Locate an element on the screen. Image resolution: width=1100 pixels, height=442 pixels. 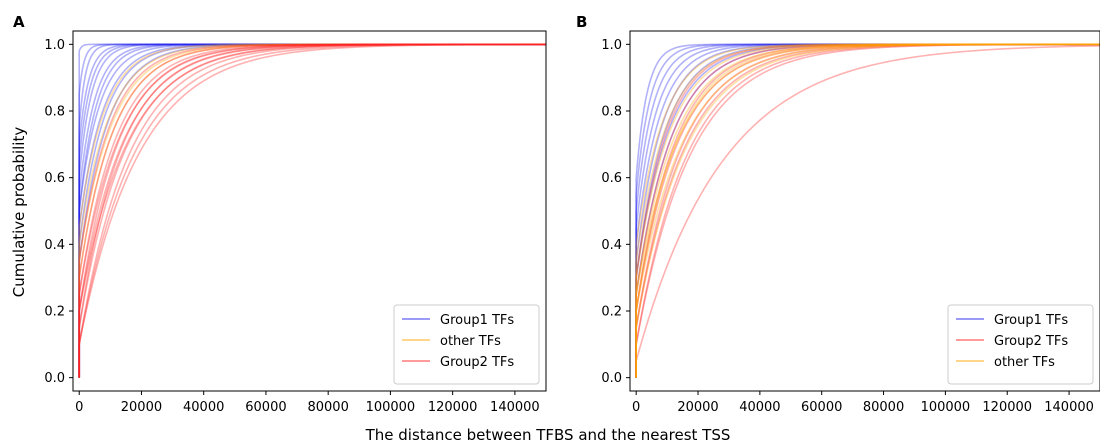
shared-y-axis-label: Cumulative probability is located at coordinates (19, 212).